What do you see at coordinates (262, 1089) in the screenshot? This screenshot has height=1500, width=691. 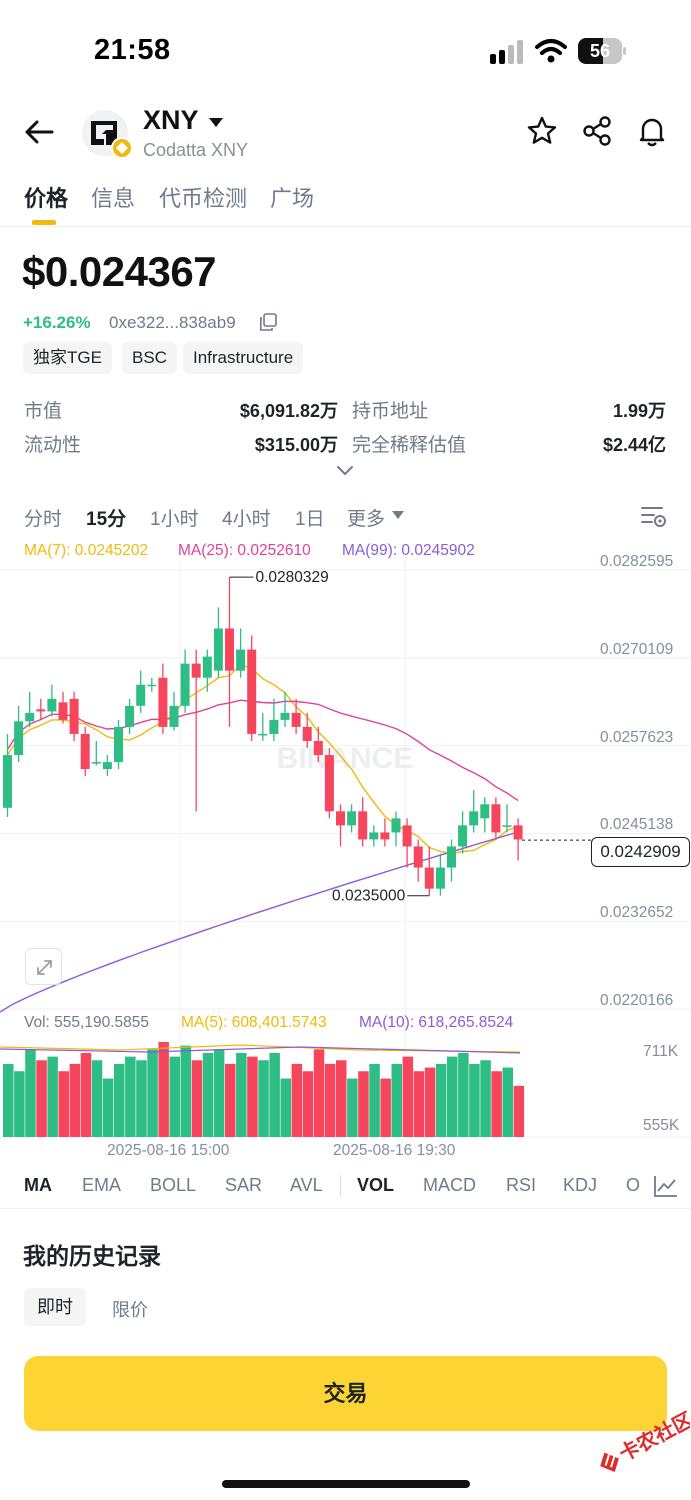 I see `volume-bars` at bounding box center [262, 1089].